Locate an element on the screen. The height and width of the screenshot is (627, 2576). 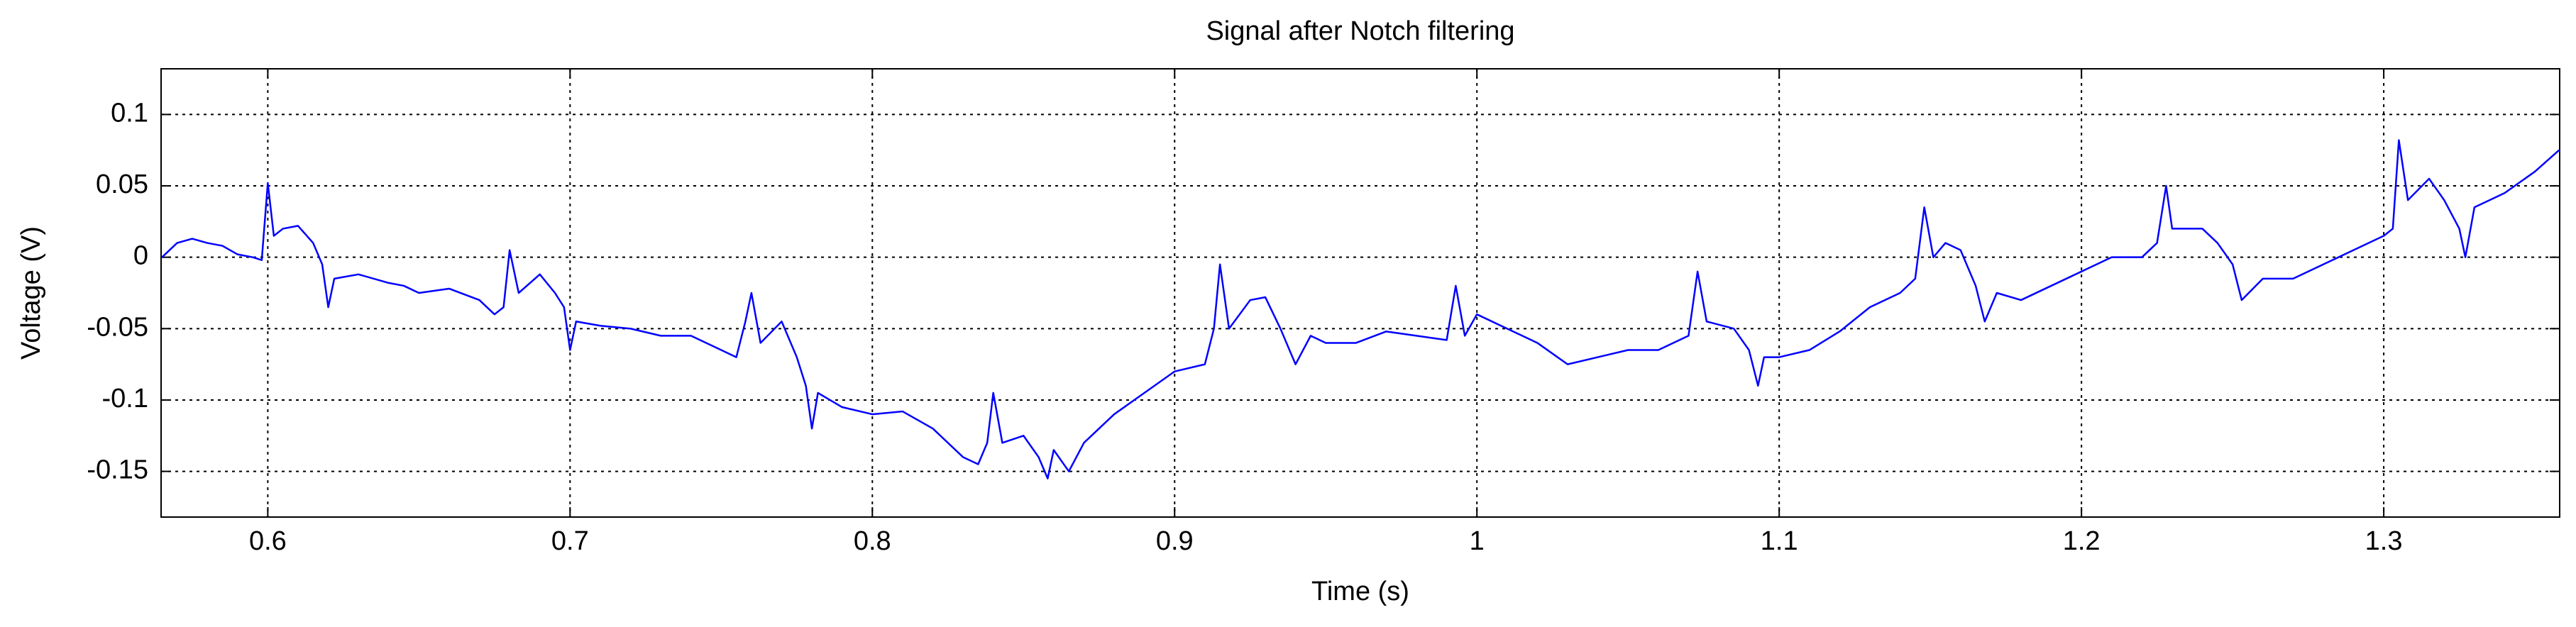
y-tick-label: 0 is located at coordinates (140, 256).